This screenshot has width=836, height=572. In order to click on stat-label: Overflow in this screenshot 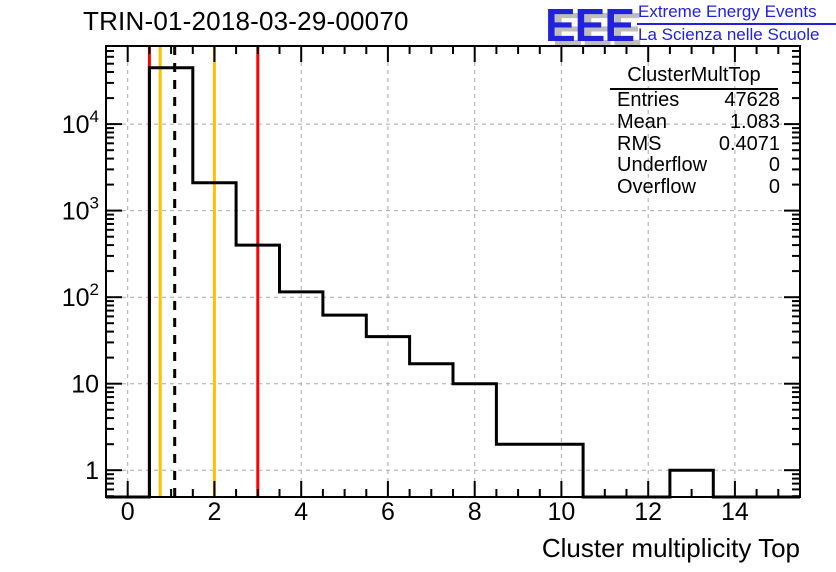, I will do `click(656, 187)`.